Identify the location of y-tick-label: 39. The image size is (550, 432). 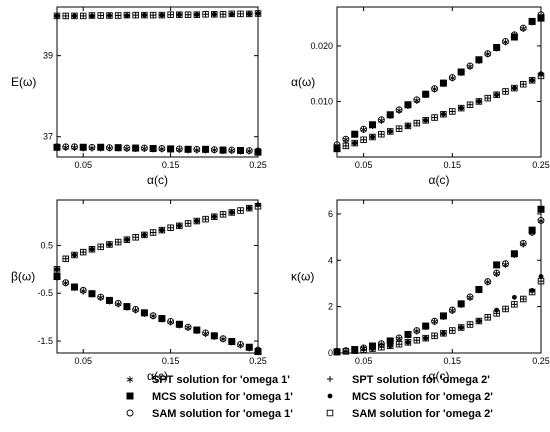
(48, 56).